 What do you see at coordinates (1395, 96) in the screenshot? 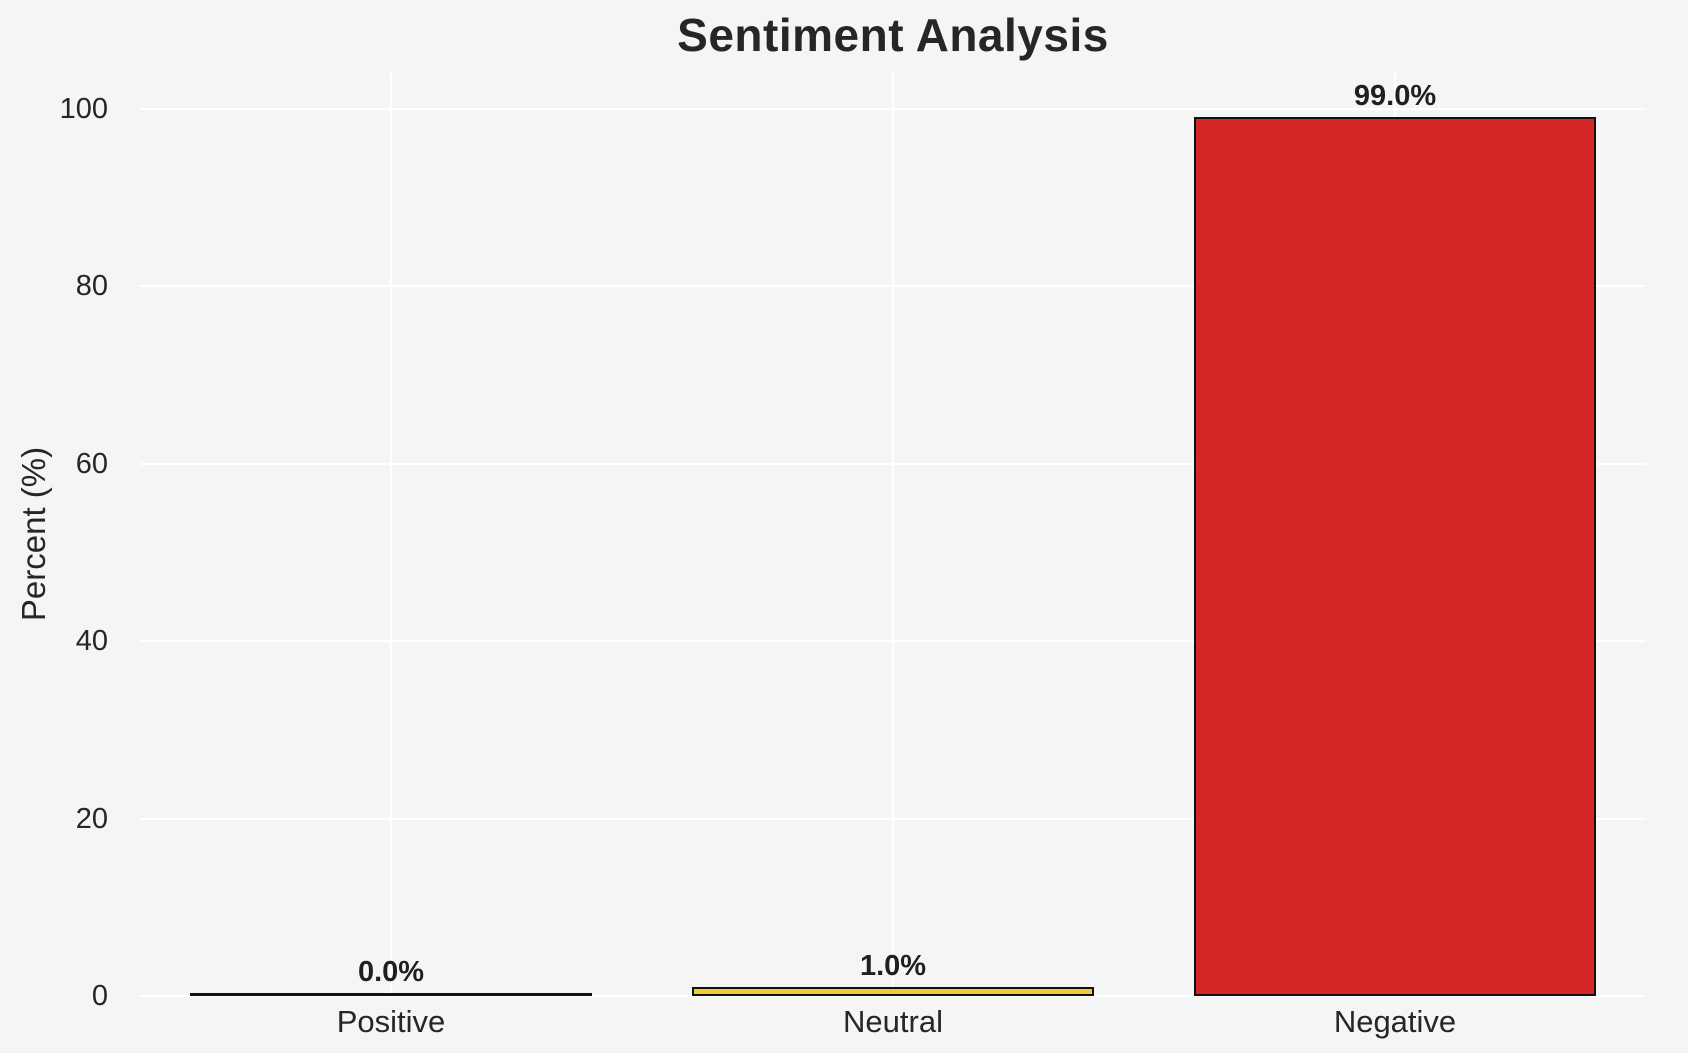
I see `bar-value-label: 99.0%` at bounding box center [1395, 96].